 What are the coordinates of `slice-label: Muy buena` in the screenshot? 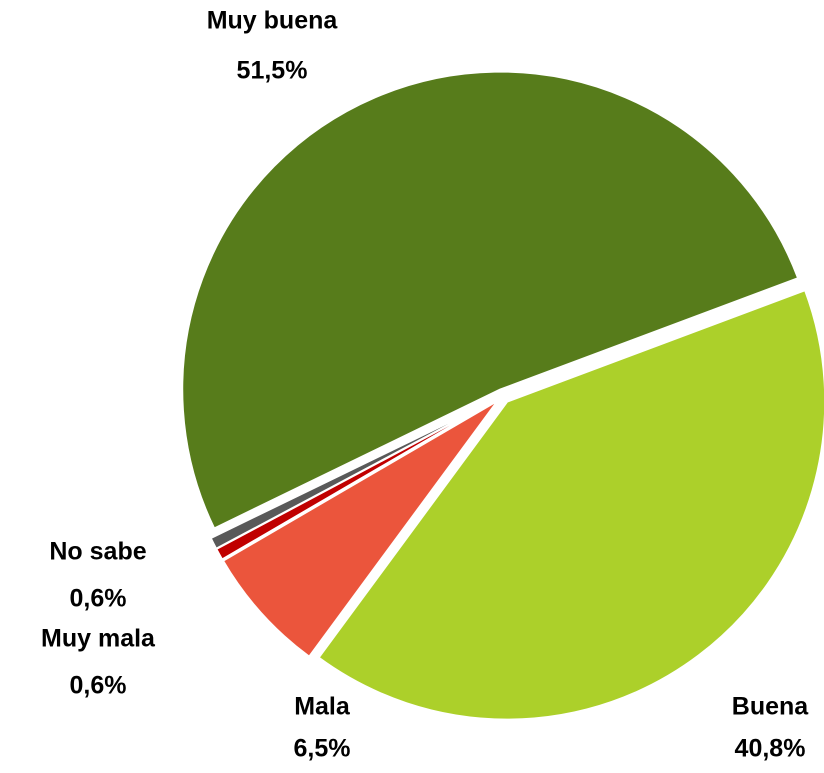 It's located at (273, 21).